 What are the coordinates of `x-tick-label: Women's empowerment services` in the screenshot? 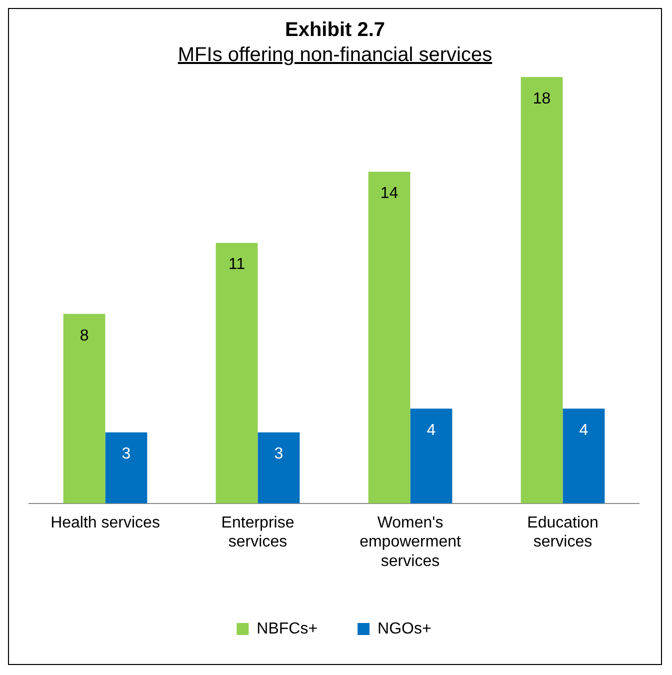 It's located at (411, 542).